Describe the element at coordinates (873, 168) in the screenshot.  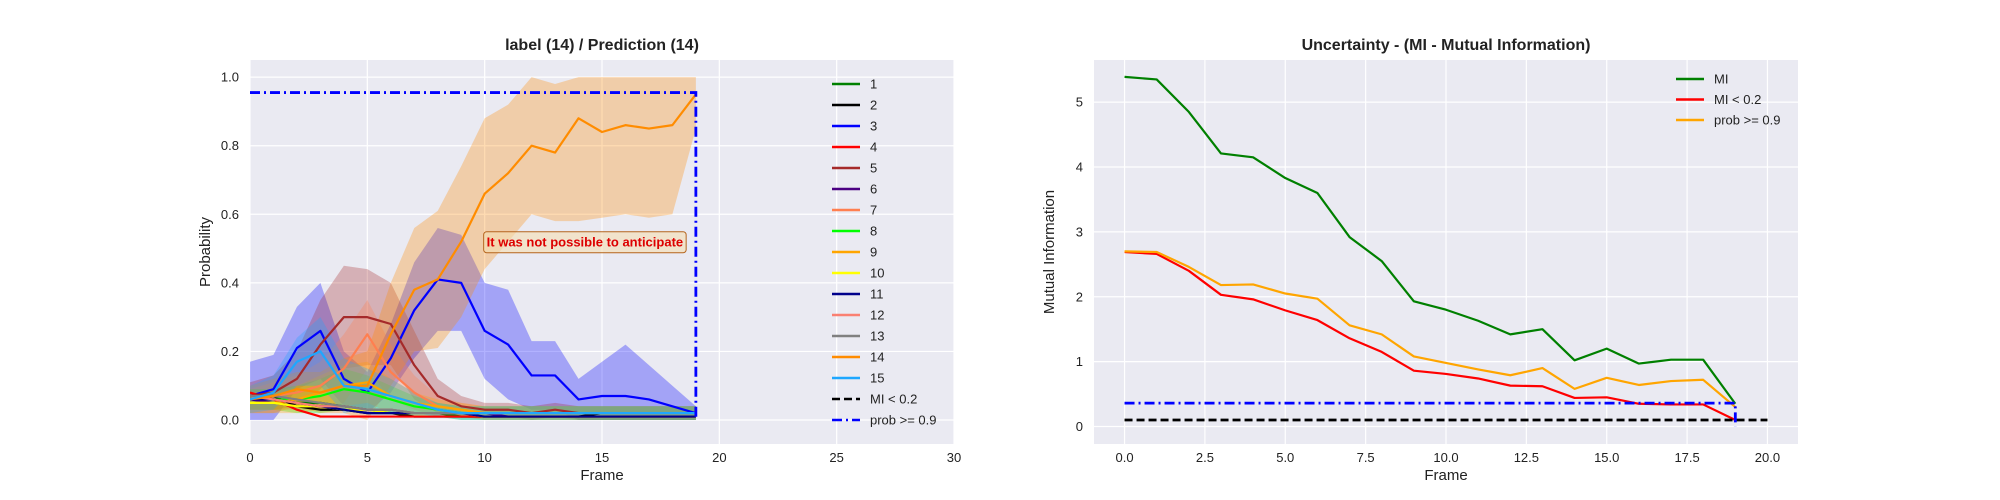
I see `legend-label: 5` at that location.